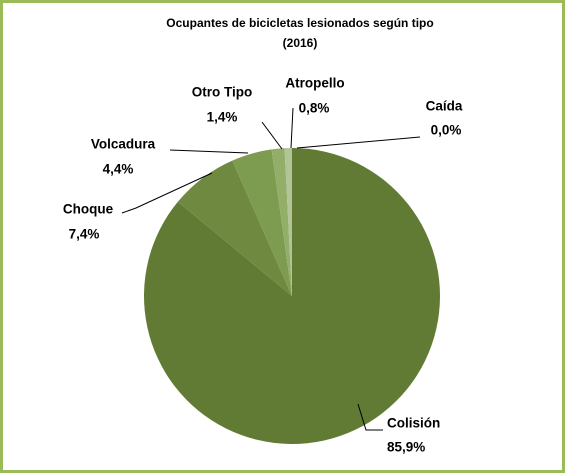 This screenshot has height=473, width=565. I want to click on slice-label: Colisión, so click(413, 423).